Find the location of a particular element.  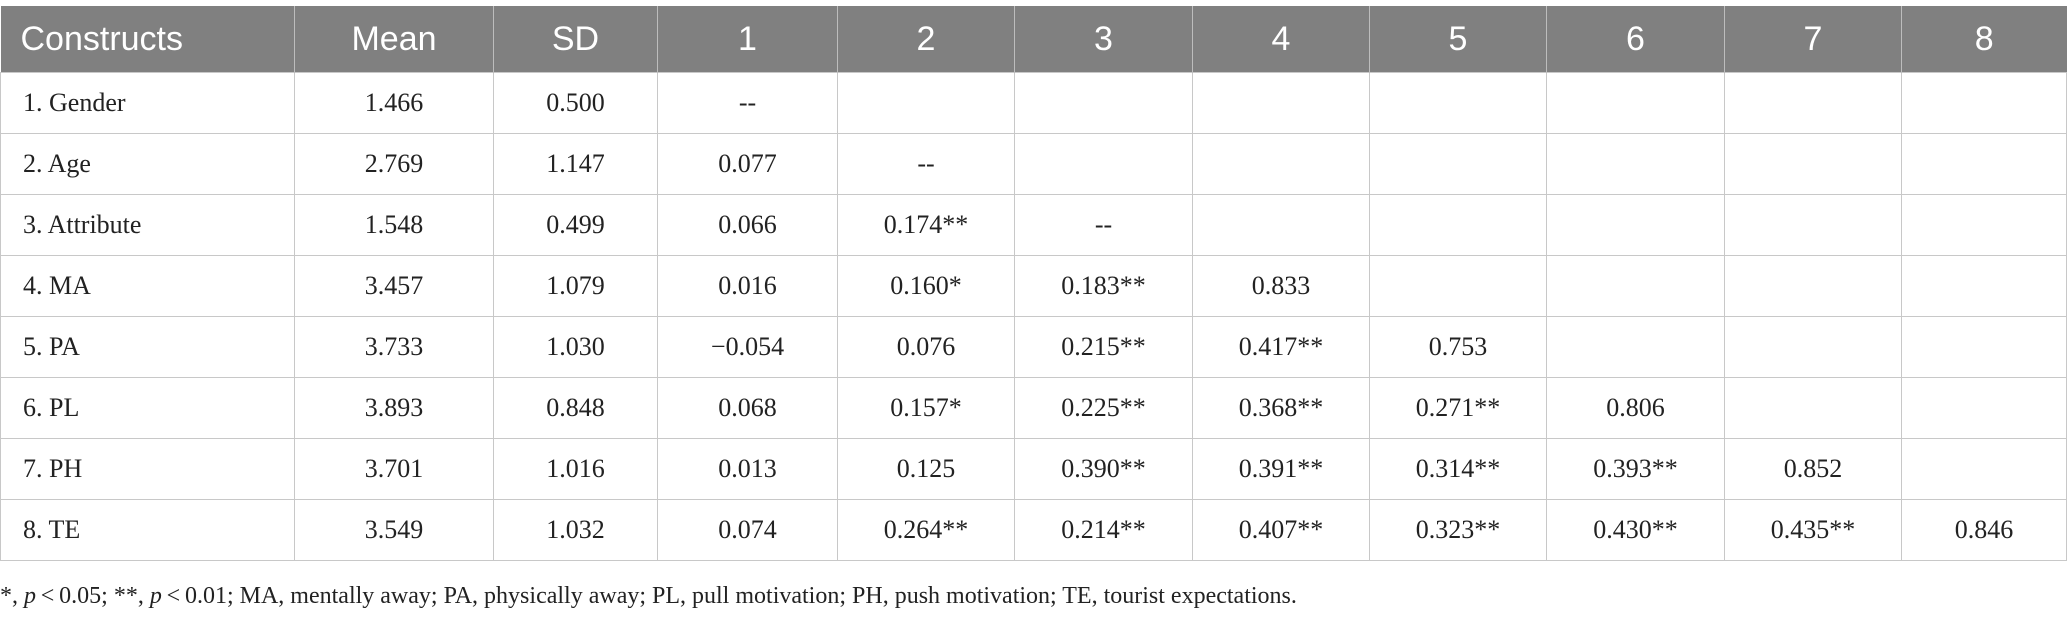

table-cell: 1.147 is located at coordinates (575, 164).